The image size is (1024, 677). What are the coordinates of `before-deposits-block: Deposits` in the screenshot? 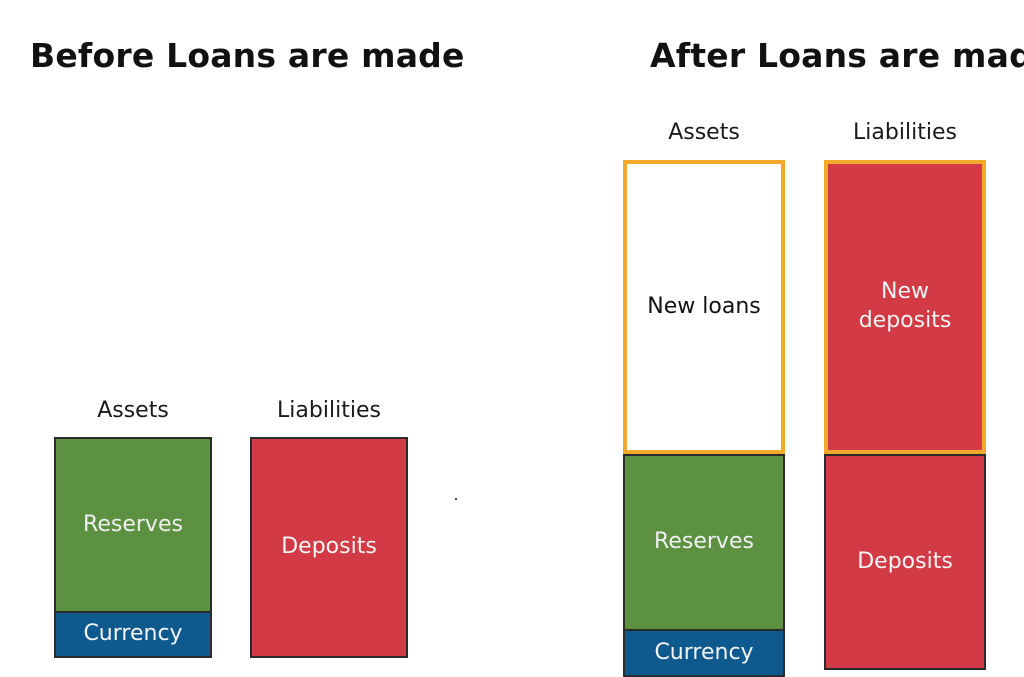 It's located at (329, 547).